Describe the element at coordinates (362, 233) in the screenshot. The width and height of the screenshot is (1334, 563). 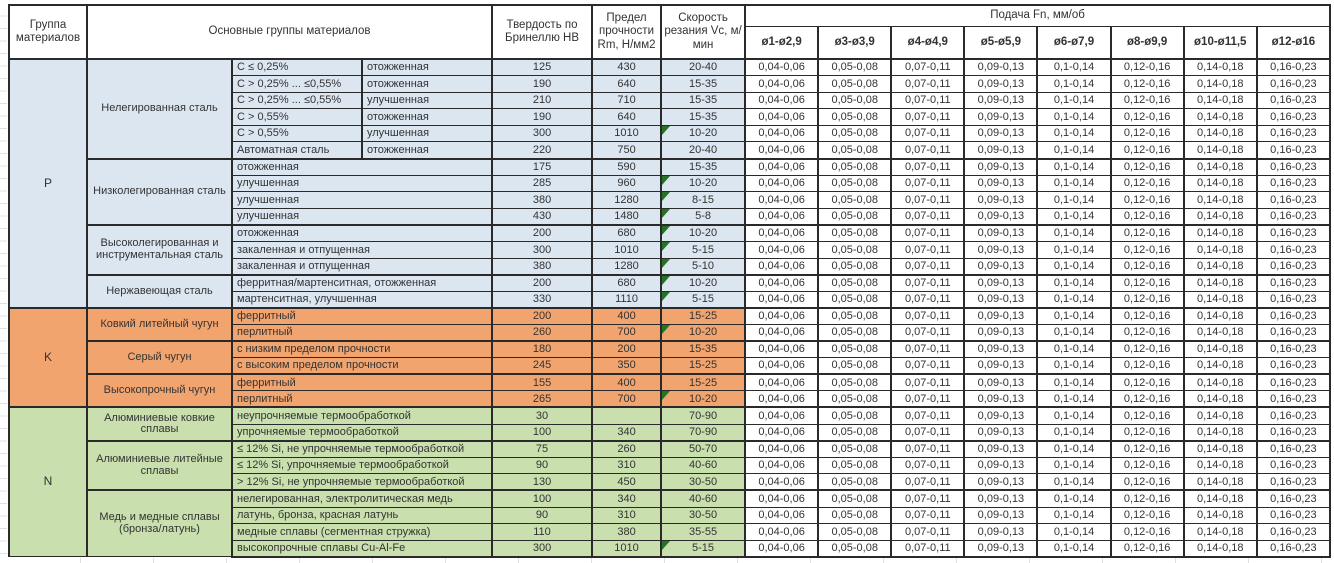
I see `material-detail-cell: отожженная` at that location.